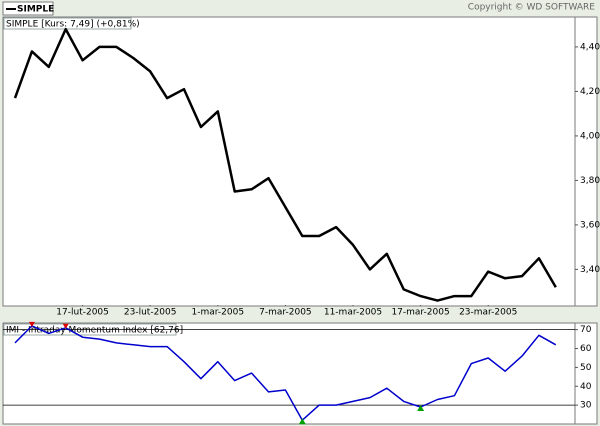 Image resolution: width=600 pixels, height=426 pixels. Describe the element at coordinates (590, 270) in the screenshot. I see `y-tick-label: 3,40` at that location.